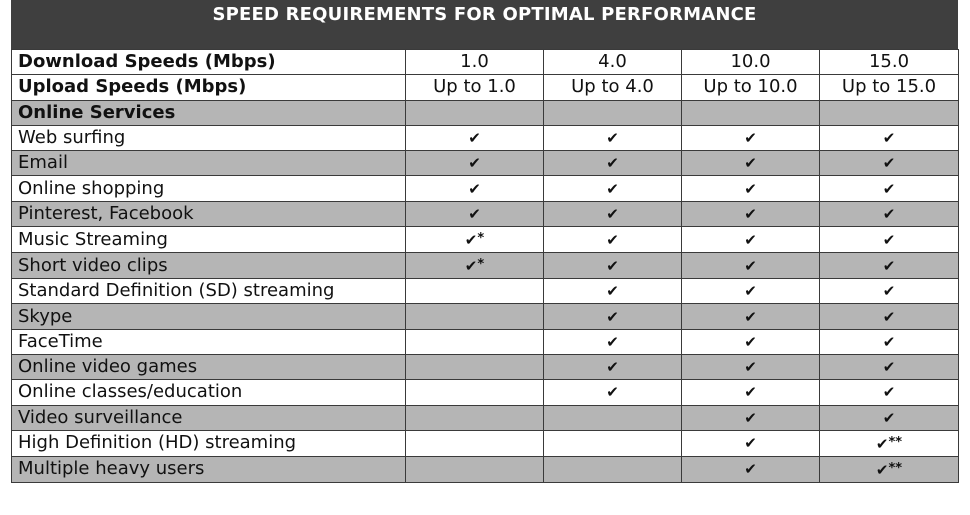  Describe the element at coordinates (208, 469) in the screenshot. I see `service-label: Multiple heavy users` at that location.